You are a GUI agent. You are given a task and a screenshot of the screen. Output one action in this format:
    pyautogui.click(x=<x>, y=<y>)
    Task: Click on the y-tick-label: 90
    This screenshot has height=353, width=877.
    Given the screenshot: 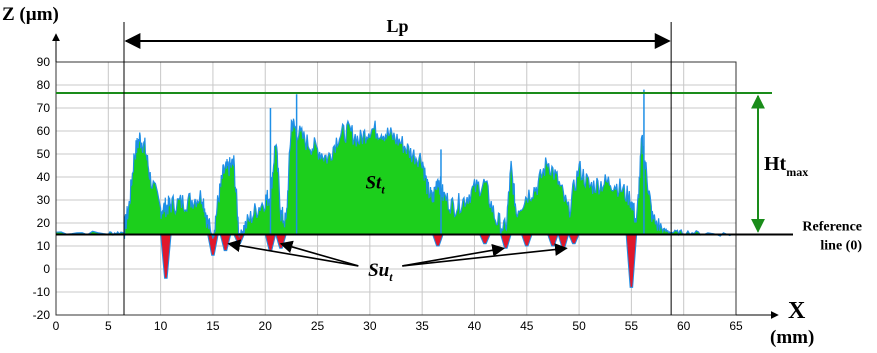 What is the action you would take?
    pyautogui.click(x=44, y=62)
    